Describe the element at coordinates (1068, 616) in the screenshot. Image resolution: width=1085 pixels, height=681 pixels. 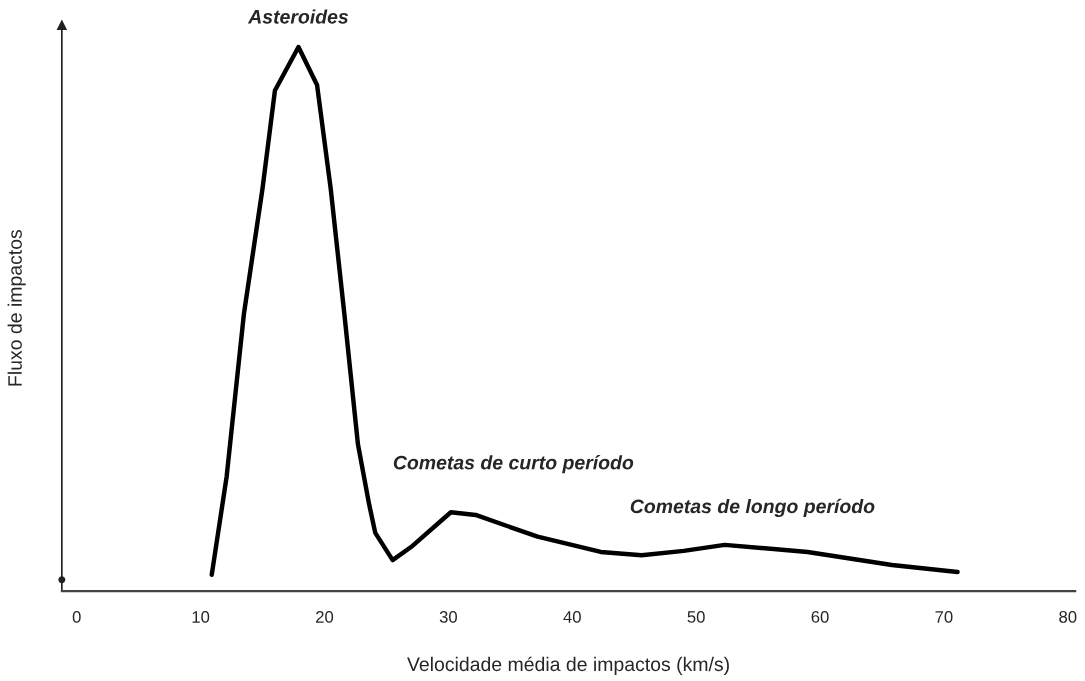
I see `x-tick-label: 80` at that location.